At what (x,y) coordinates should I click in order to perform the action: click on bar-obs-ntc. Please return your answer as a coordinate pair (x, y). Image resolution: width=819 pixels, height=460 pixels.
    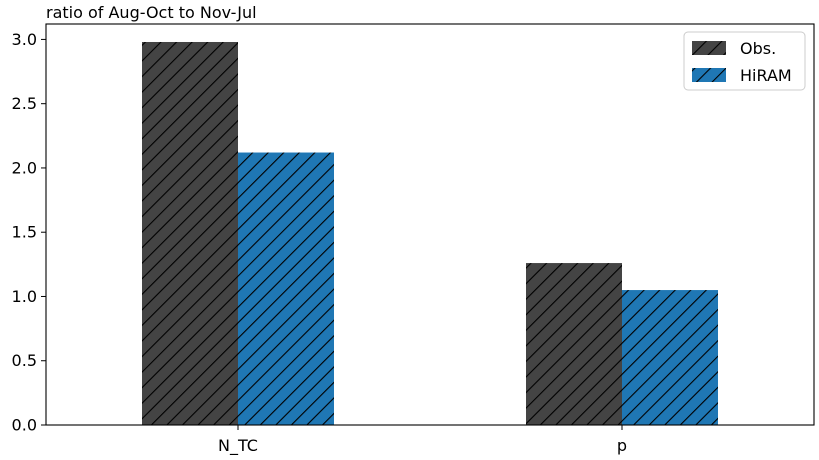
    Looking at the image, I should click on (190, 233).